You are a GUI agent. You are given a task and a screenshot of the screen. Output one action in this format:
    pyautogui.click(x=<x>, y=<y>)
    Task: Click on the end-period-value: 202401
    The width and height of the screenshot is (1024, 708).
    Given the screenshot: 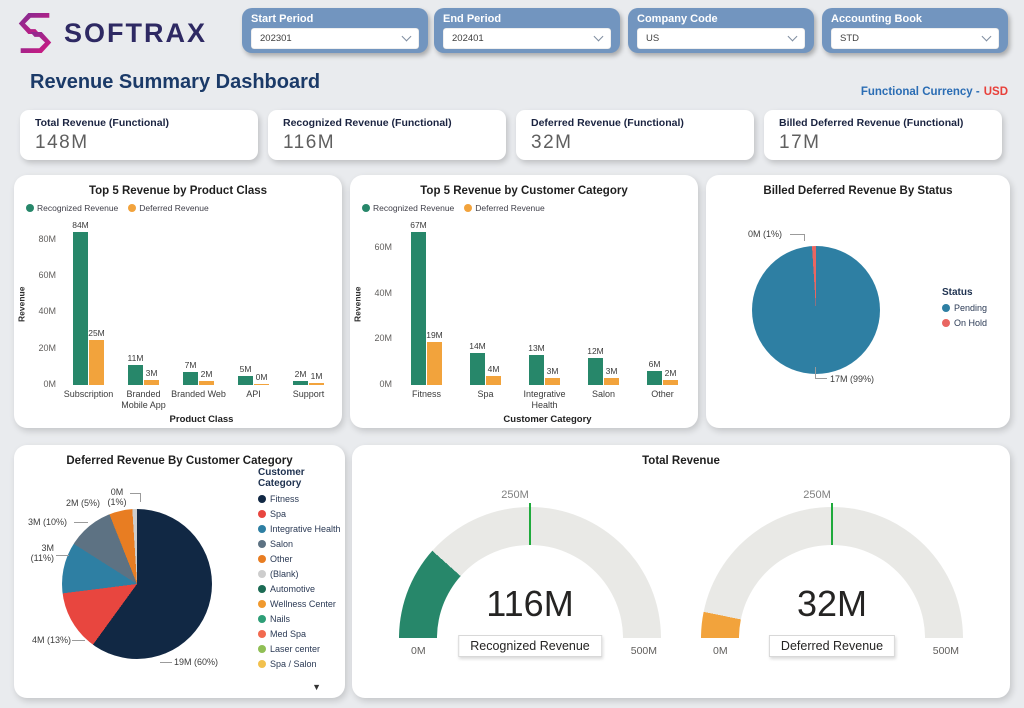 What is the action you would take?
    pyautogui.click(x=468, y=38)
    